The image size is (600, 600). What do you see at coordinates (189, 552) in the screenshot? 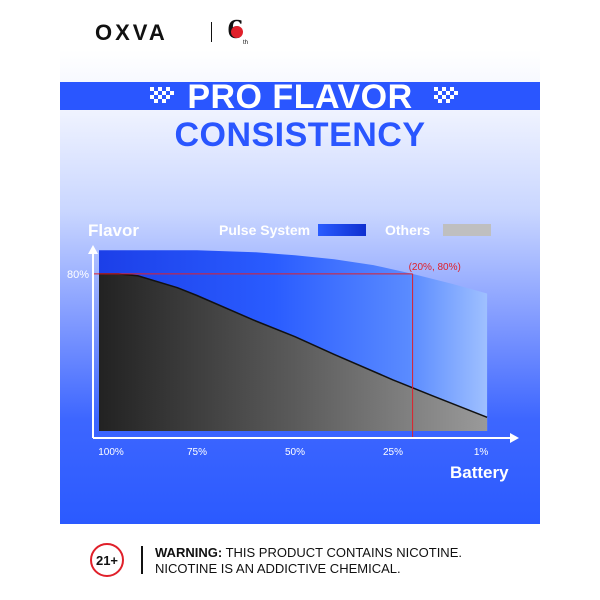
I see `warning-label: WARNING:` at bounding box center [189, 552].